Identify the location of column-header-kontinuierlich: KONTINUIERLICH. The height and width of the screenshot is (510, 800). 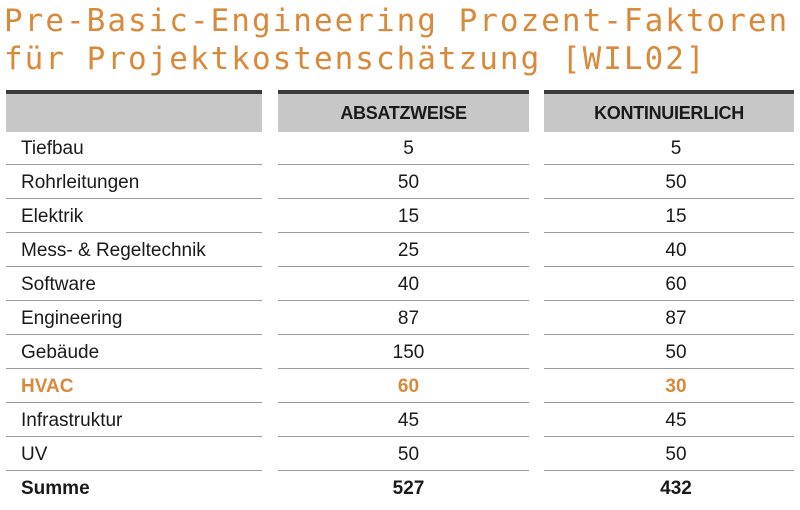
(669, 111).